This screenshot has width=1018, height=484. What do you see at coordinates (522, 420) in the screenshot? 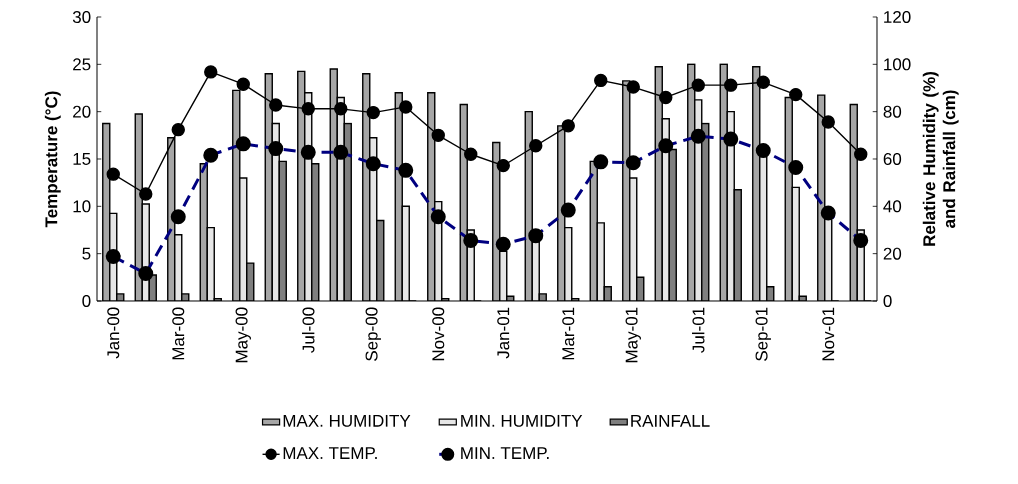
I see `legend-label: MIN. HUMIDITY` at bounding box center [522, 420].